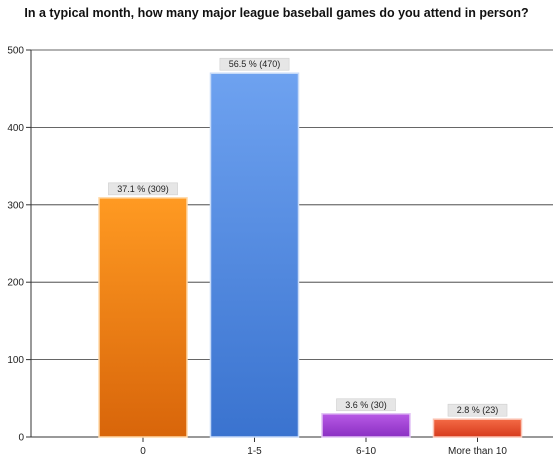  What do you see at coordinates (15, 205) in the screenshot?
I see `y-tick-label: 300` at bounding box center [15, 205].